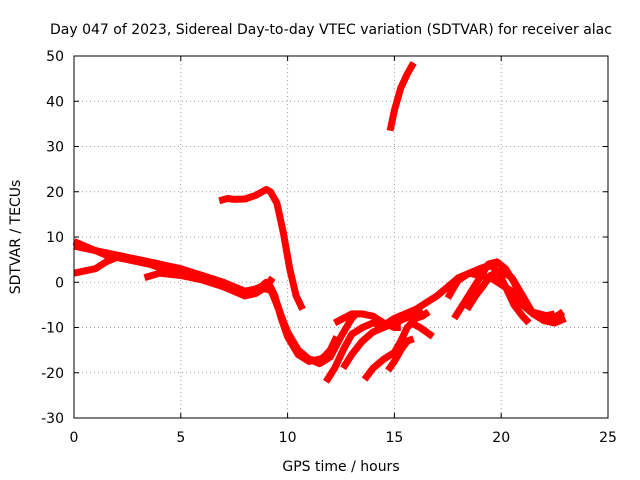 This screenshot has width=640, height=480. Describe the element at coordinates (608, 438) in the screenshot. I see `x-tick-label: 25` at that location.